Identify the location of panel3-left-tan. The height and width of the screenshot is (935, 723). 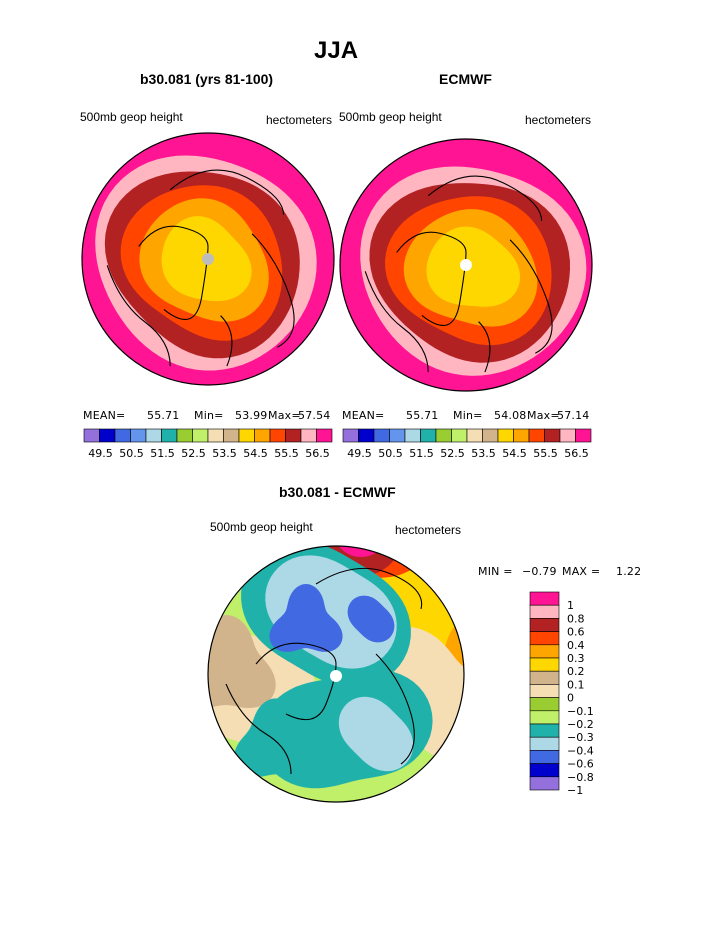
(242, 661).